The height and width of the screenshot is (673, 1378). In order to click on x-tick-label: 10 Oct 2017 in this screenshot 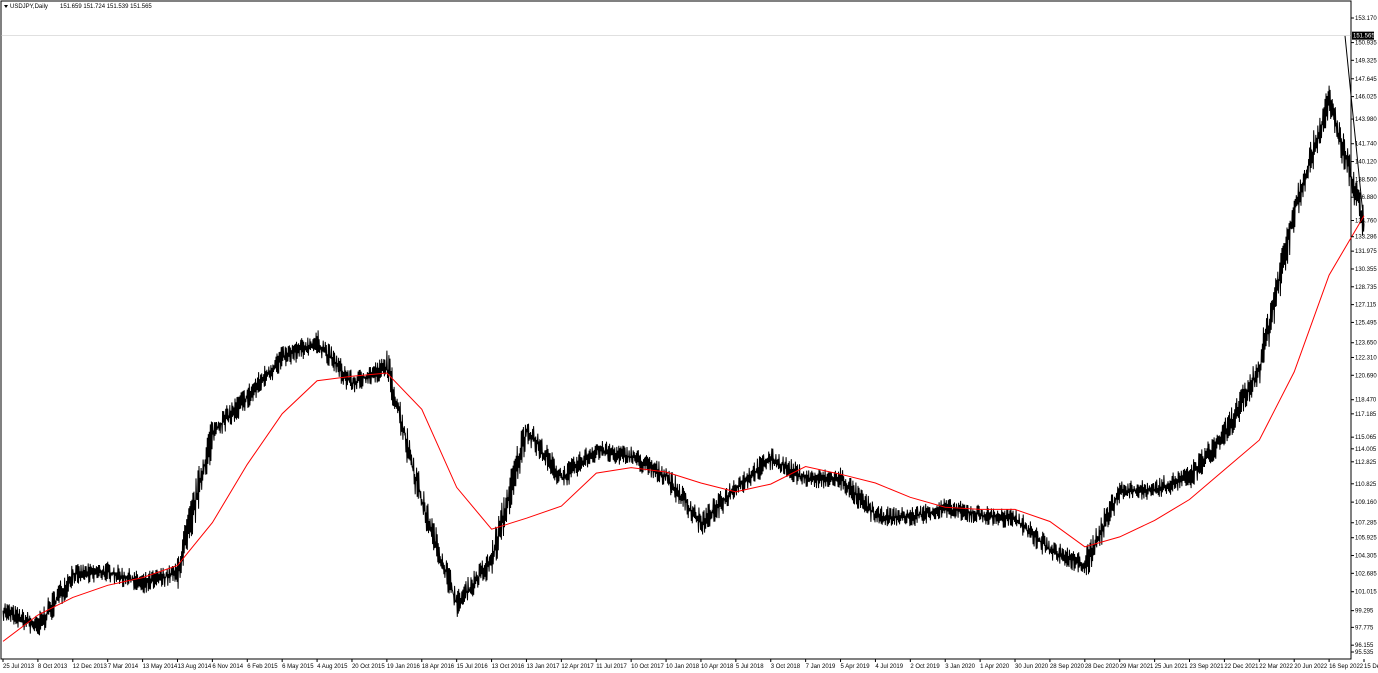, I will do `click(647, 667)`.